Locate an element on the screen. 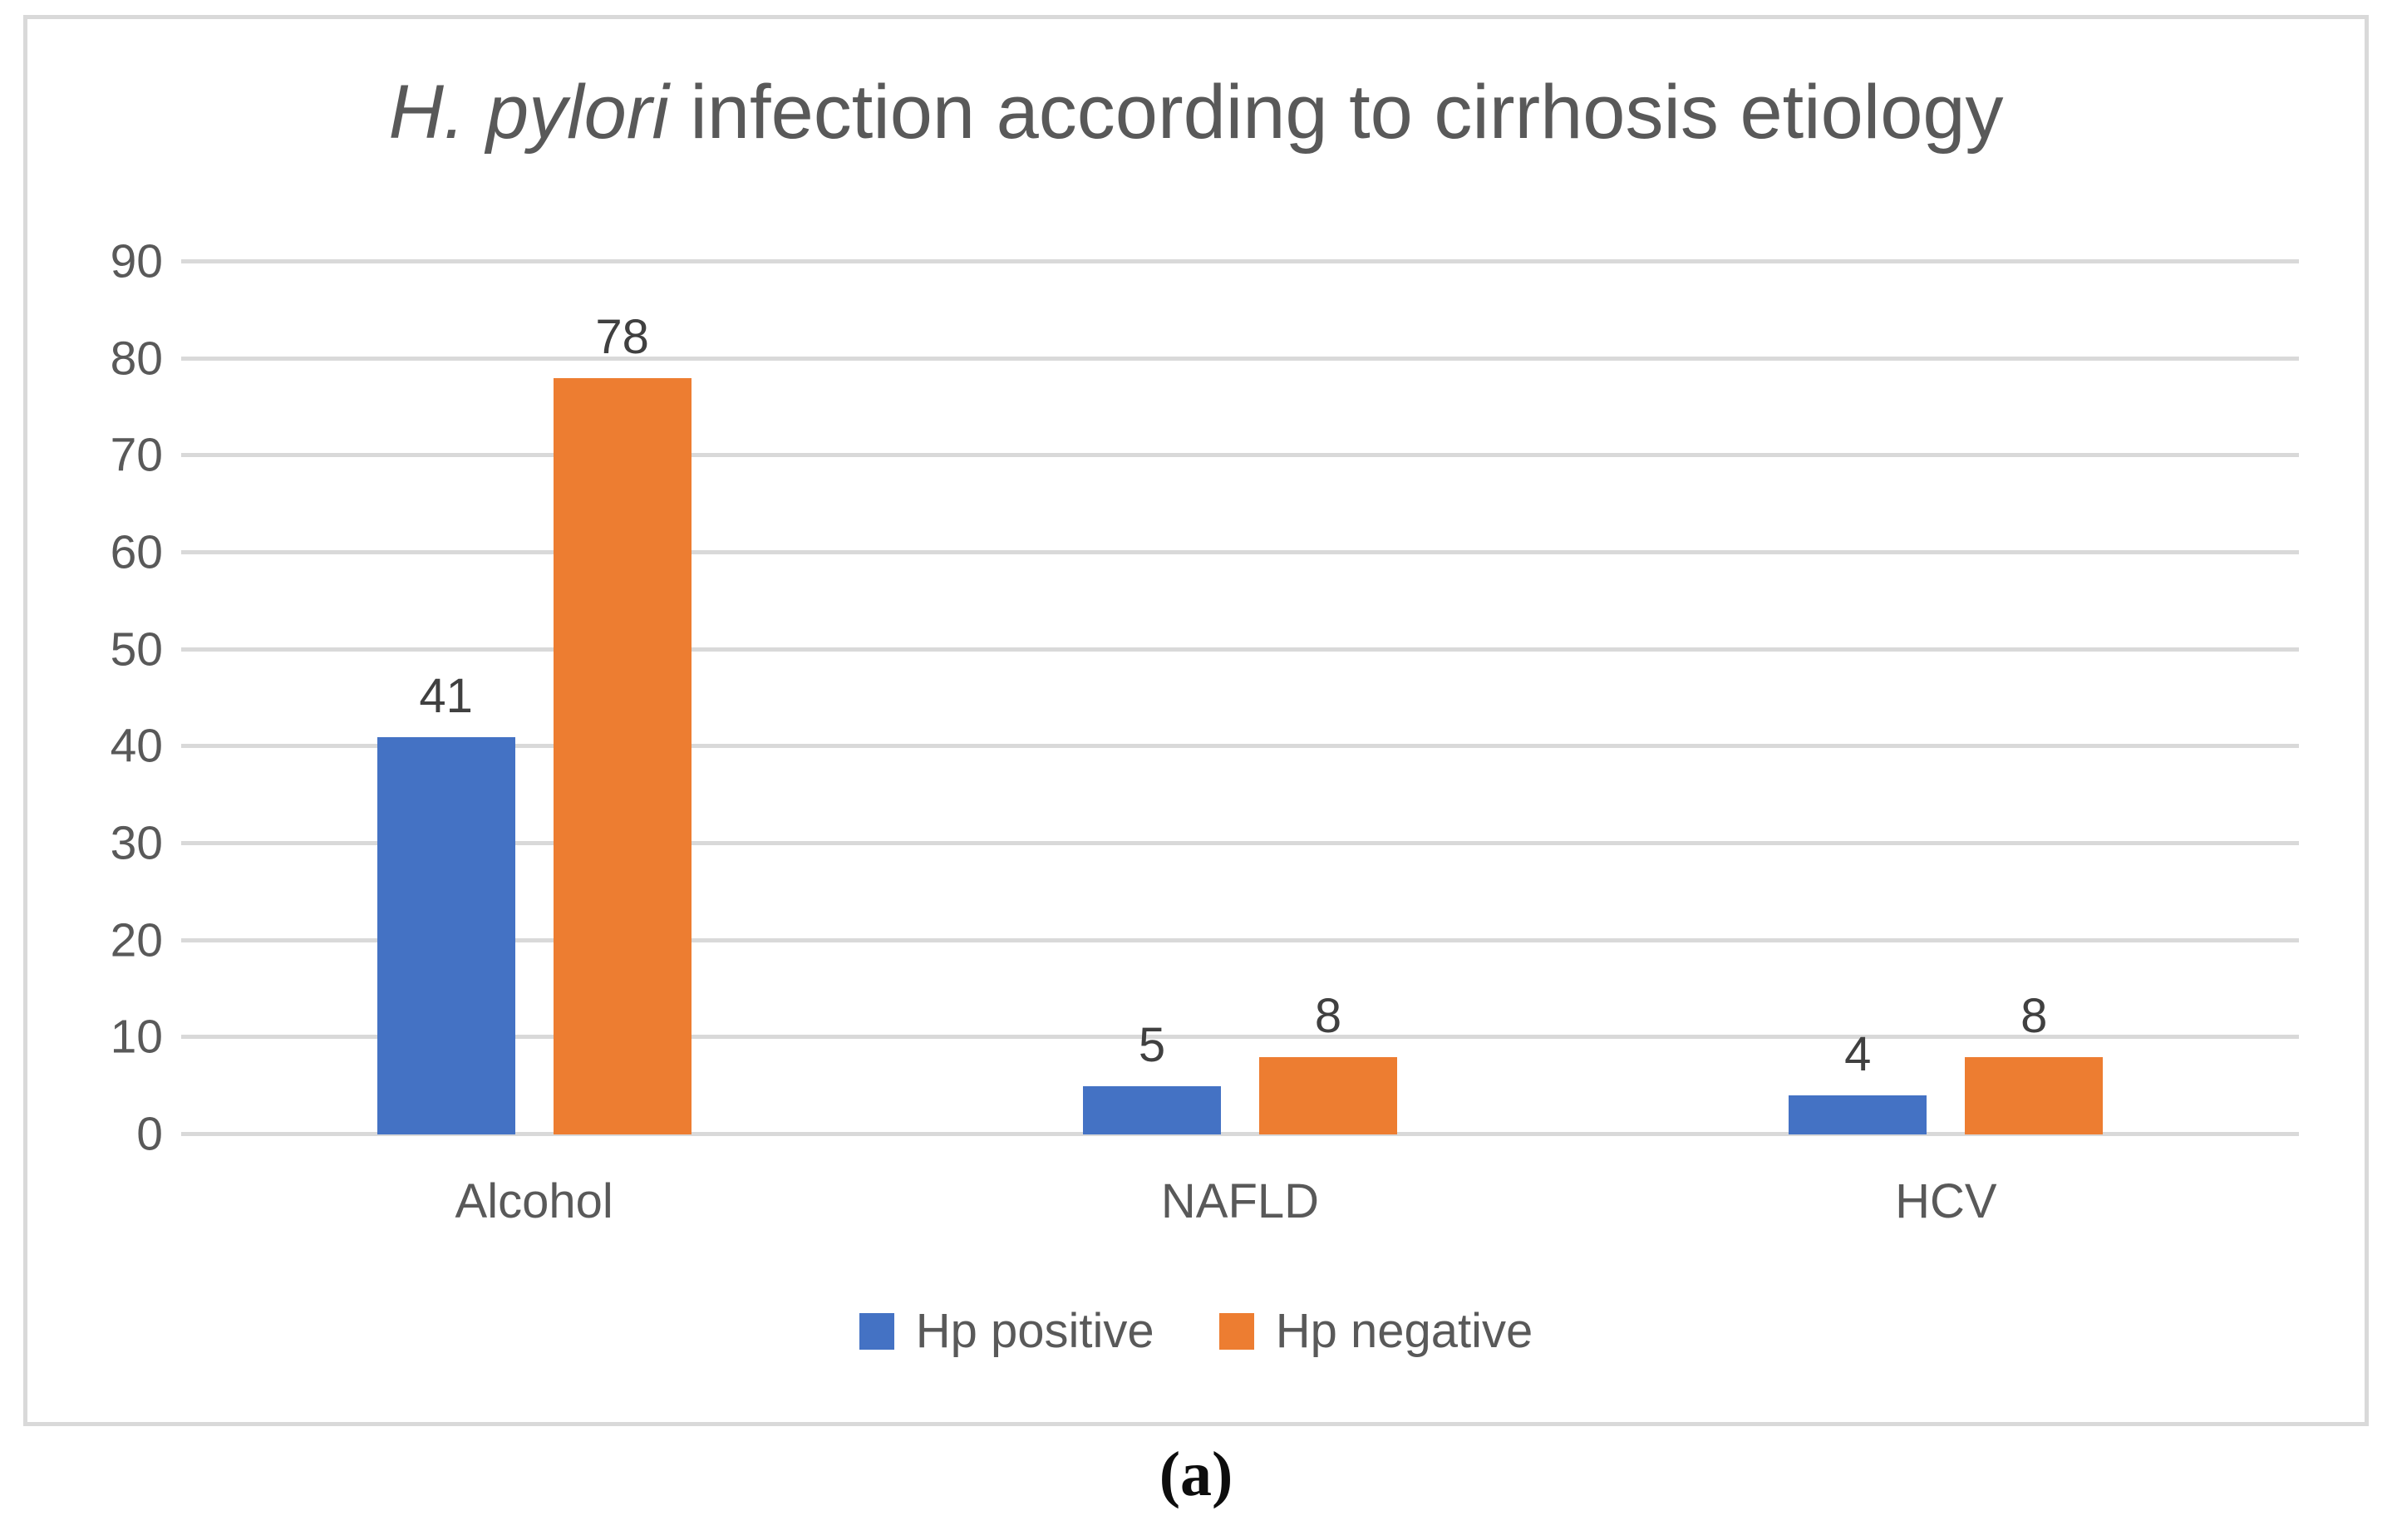 The height and width of the screenshot is (1540, 2392). legend-item: Hp positive is located at coordinates (1006, 1331).